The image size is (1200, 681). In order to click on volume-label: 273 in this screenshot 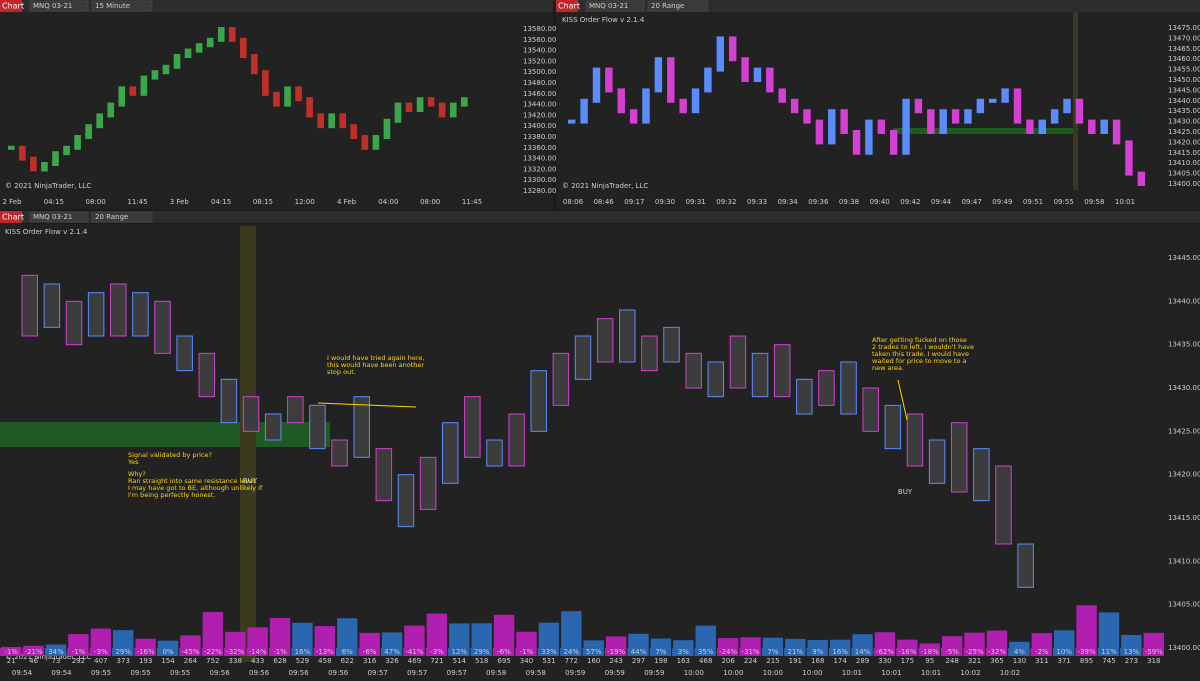, I will do `click(1131, 661)`.